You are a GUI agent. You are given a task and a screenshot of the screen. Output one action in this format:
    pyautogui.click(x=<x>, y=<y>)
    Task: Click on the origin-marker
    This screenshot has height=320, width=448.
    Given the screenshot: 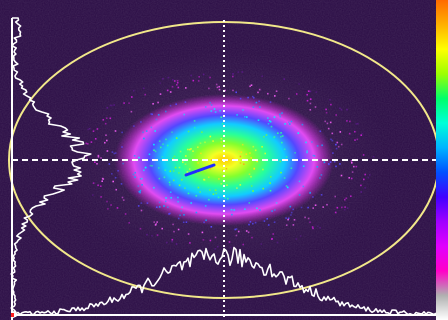 What is the action you would take?
    pyautogui.click(x=12, y=315)
    